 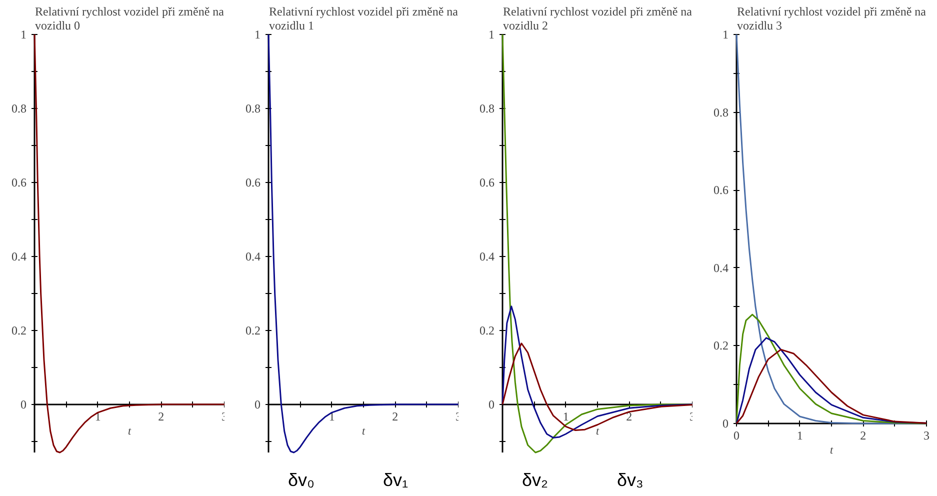 What do you see at coordinates (364, 18) in the screenshot?
I see `chart-title: Relativní rychlost vozidel při změně na vozidlu 1` at bounding box center [364, 18].